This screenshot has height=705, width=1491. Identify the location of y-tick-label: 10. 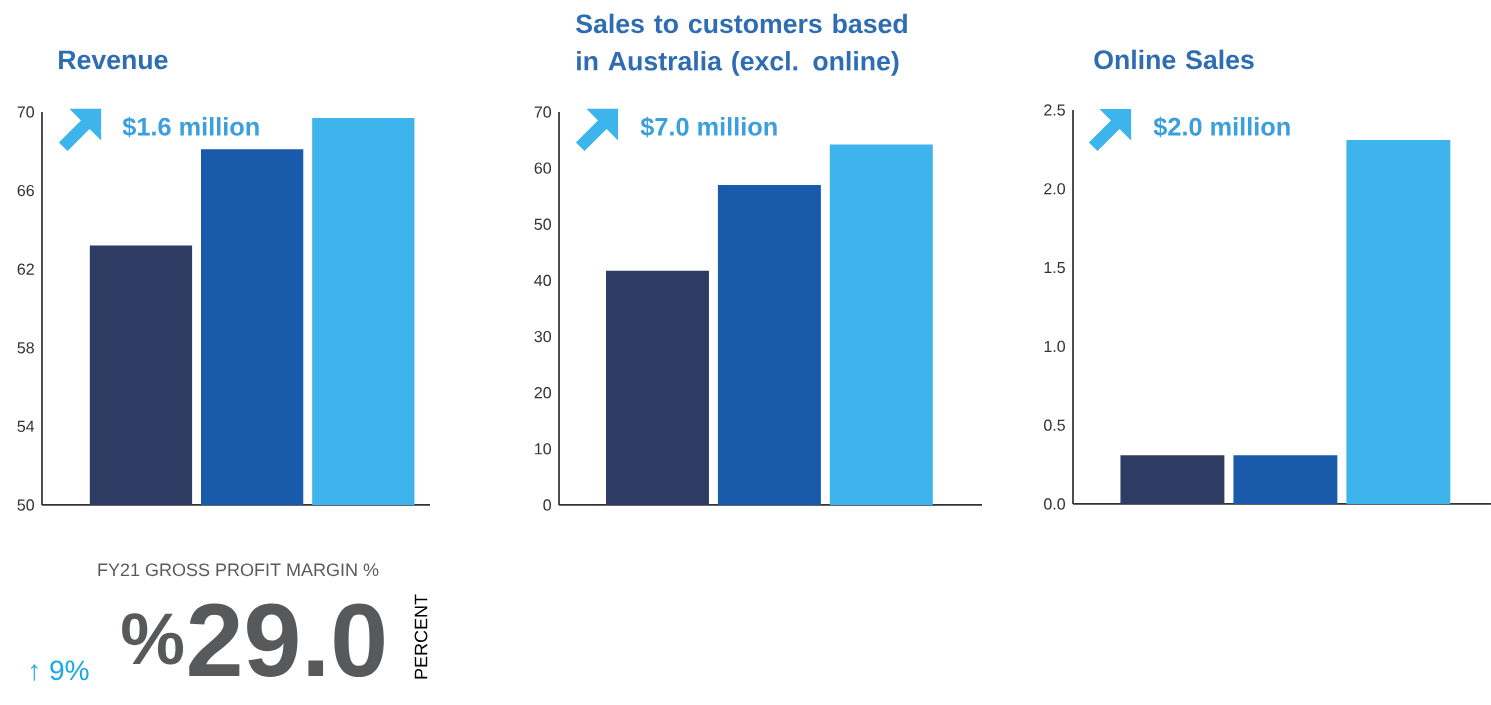
(543, 449).